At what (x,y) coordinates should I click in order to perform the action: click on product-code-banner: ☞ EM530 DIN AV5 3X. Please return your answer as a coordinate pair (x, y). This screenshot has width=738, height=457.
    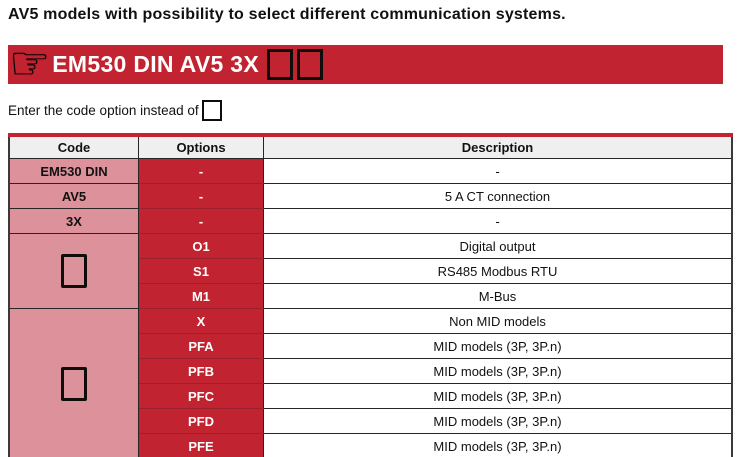
    Looking at the image, I should click on (365, 62).